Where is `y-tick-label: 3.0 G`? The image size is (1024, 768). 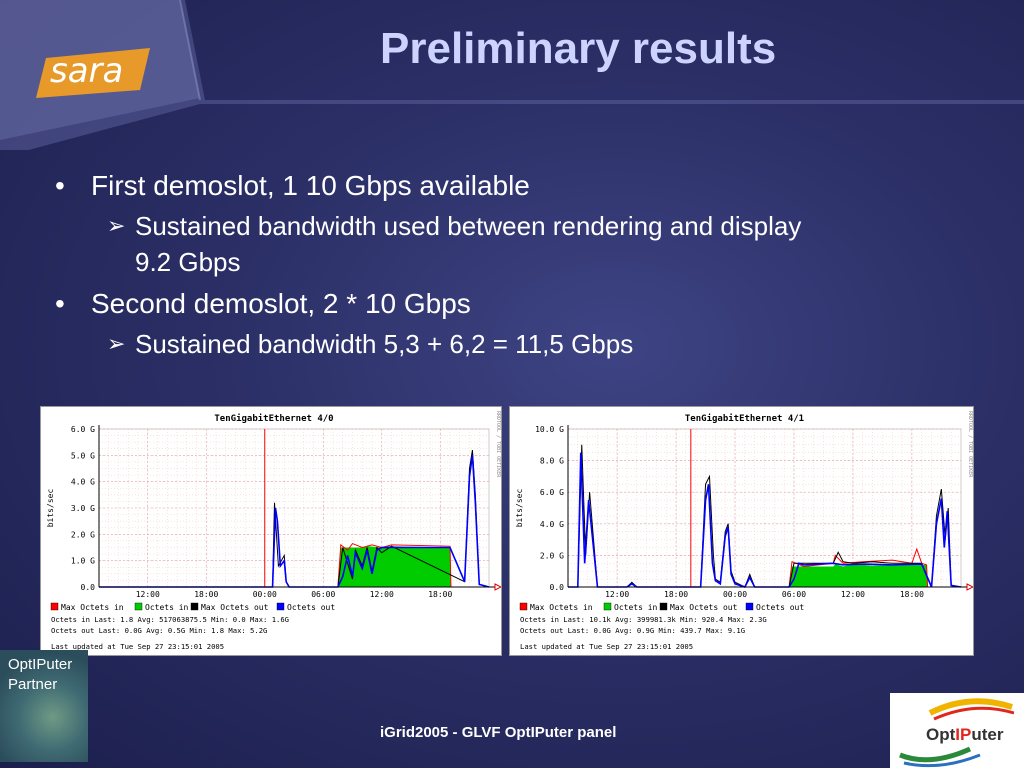
y-tick-label: 3.0 G is located at coordinates (83, 508).